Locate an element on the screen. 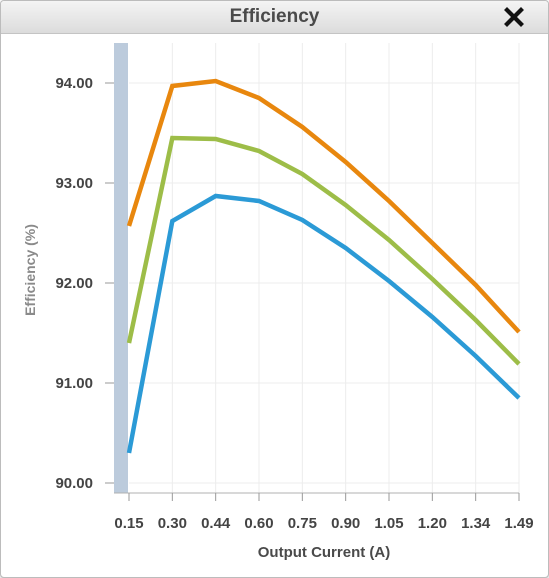 This screenshot has width=549, height=578. close-icon is located at coordinates (514, 17).